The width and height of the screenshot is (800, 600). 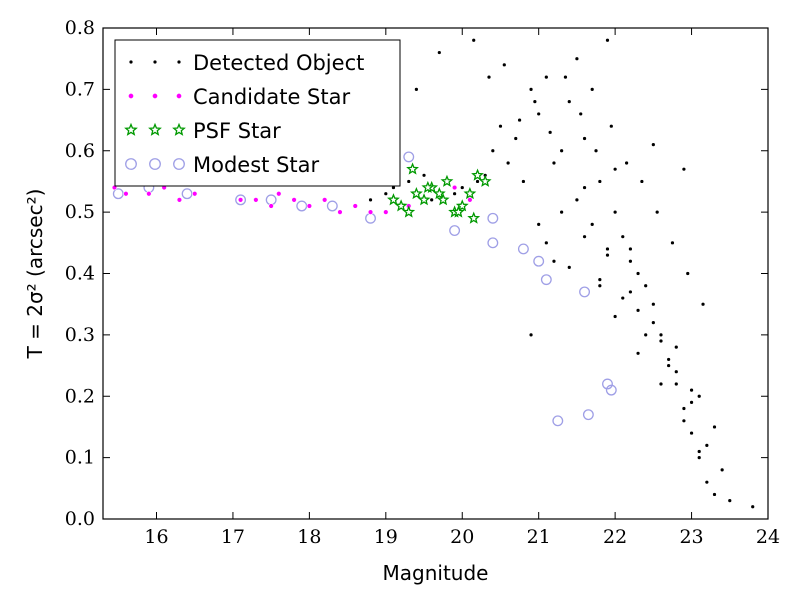 What do you see at coordinates (80, 151) in the screenshot?
I see `y-tick-label: 0.6` at bounding box center [80, 151].